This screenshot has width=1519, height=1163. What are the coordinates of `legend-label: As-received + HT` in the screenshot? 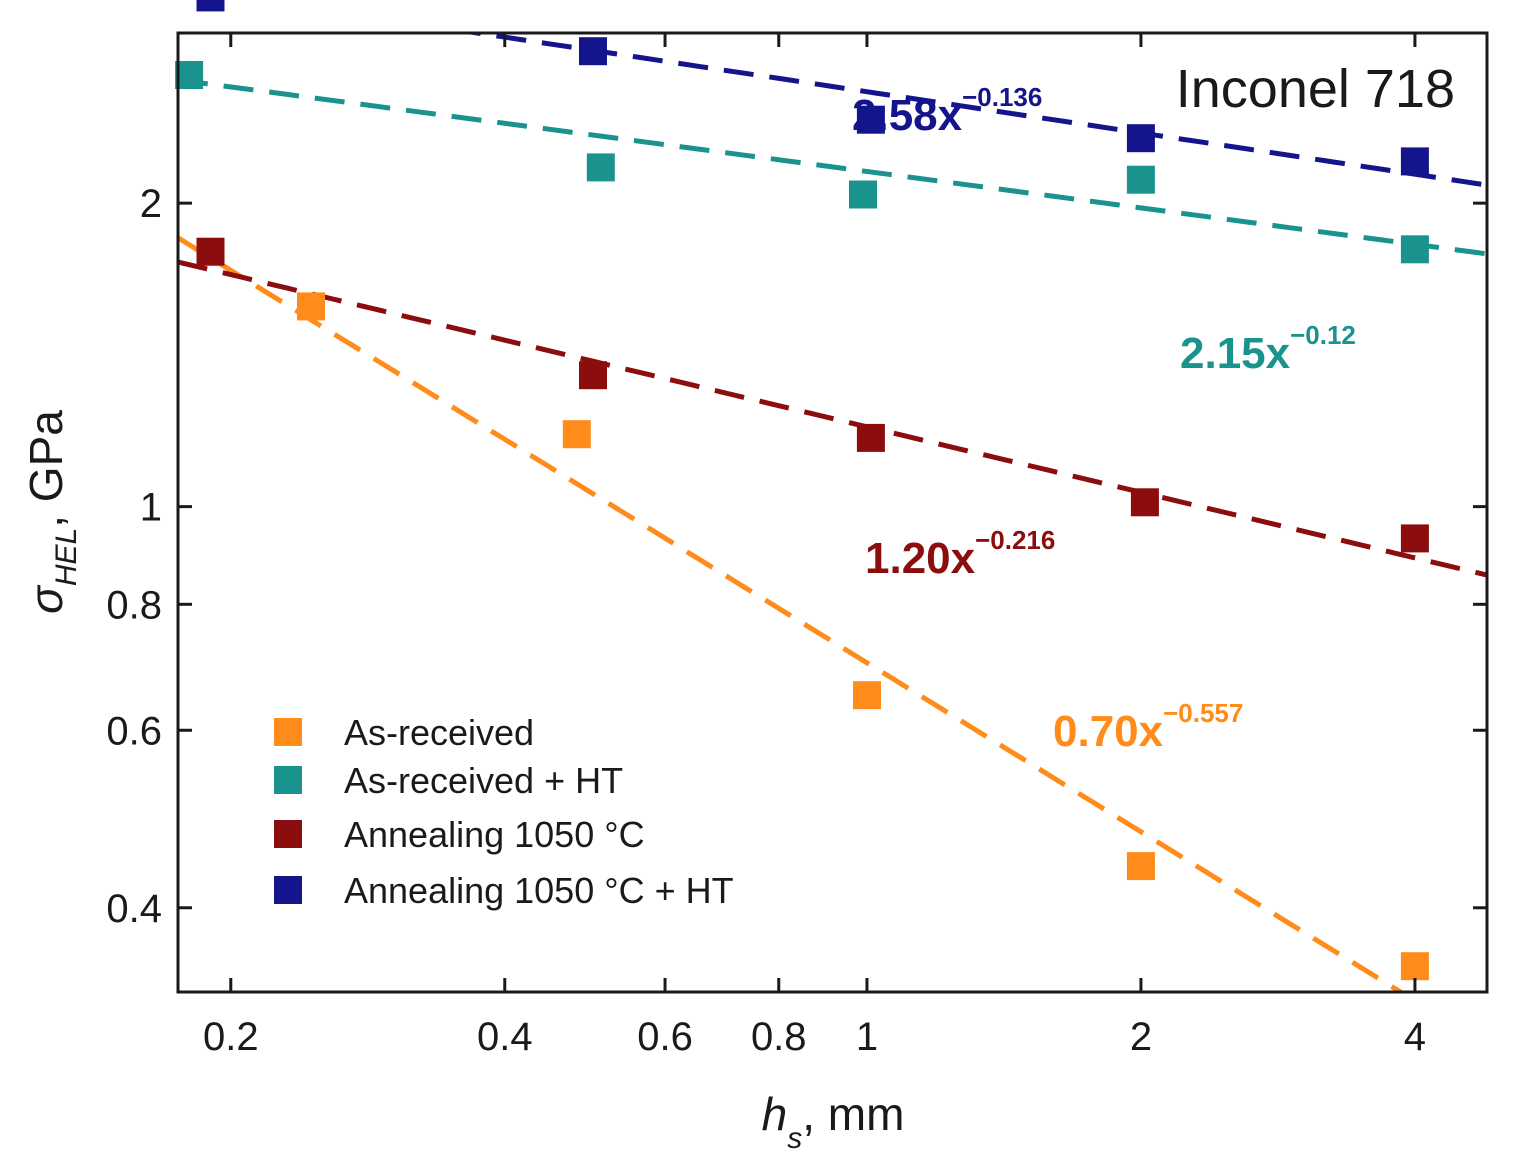 It's located at (483, 780).